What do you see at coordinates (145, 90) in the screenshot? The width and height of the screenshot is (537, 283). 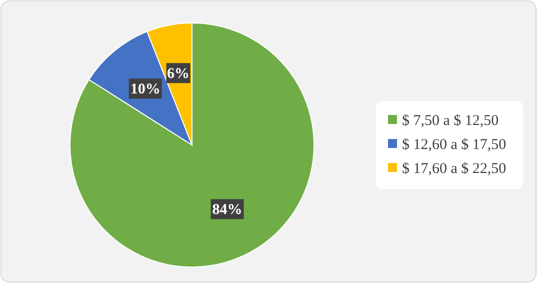 I see `data-label: 10%` at bounding box center [145, 90].